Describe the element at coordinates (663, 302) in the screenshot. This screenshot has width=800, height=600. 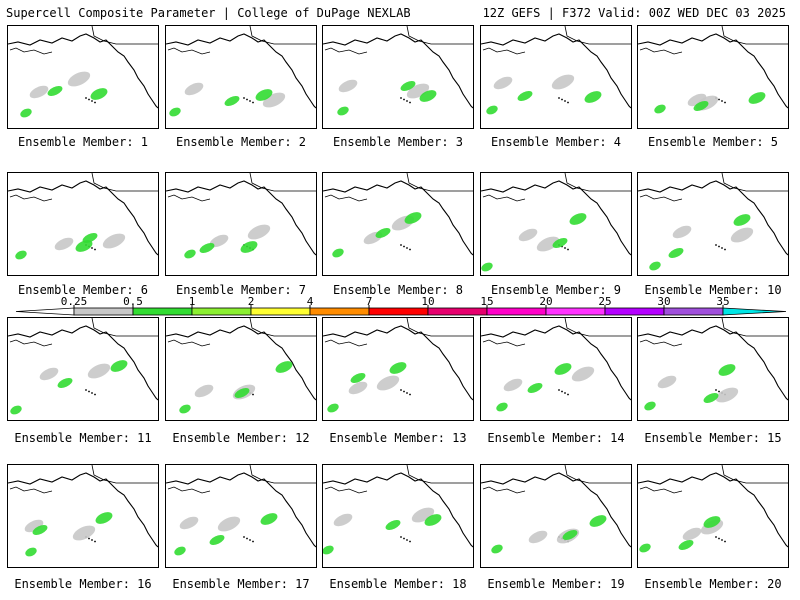
I see `colorbar-tick-label: 30` at that location.